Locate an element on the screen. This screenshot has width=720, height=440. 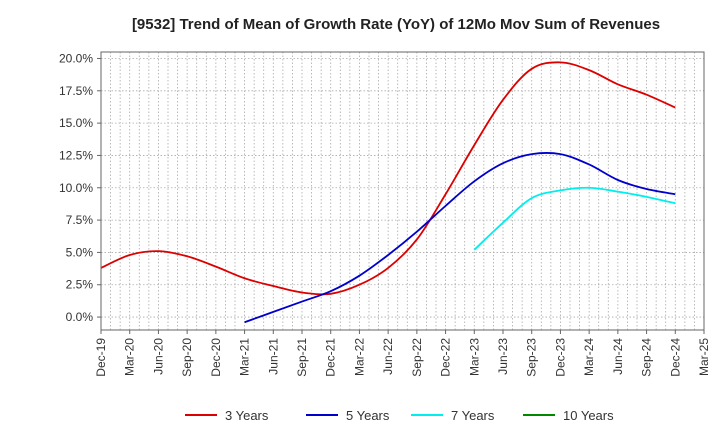
y-tick-label: 7.5% is located at coordinates (80, 220).